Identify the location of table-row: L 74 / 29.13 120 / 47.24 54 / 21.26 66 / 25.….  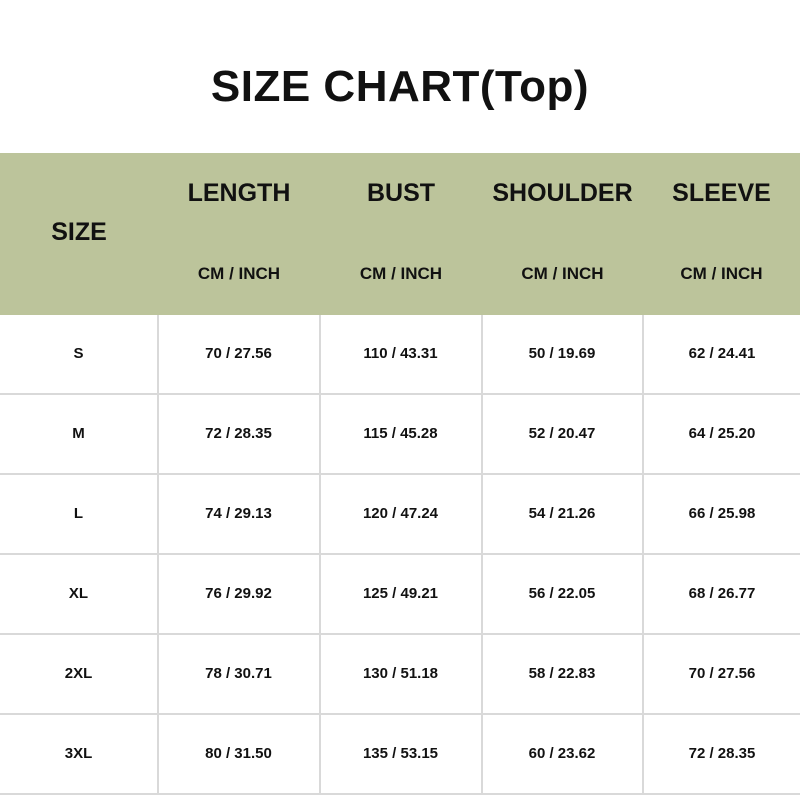
(400, 515).